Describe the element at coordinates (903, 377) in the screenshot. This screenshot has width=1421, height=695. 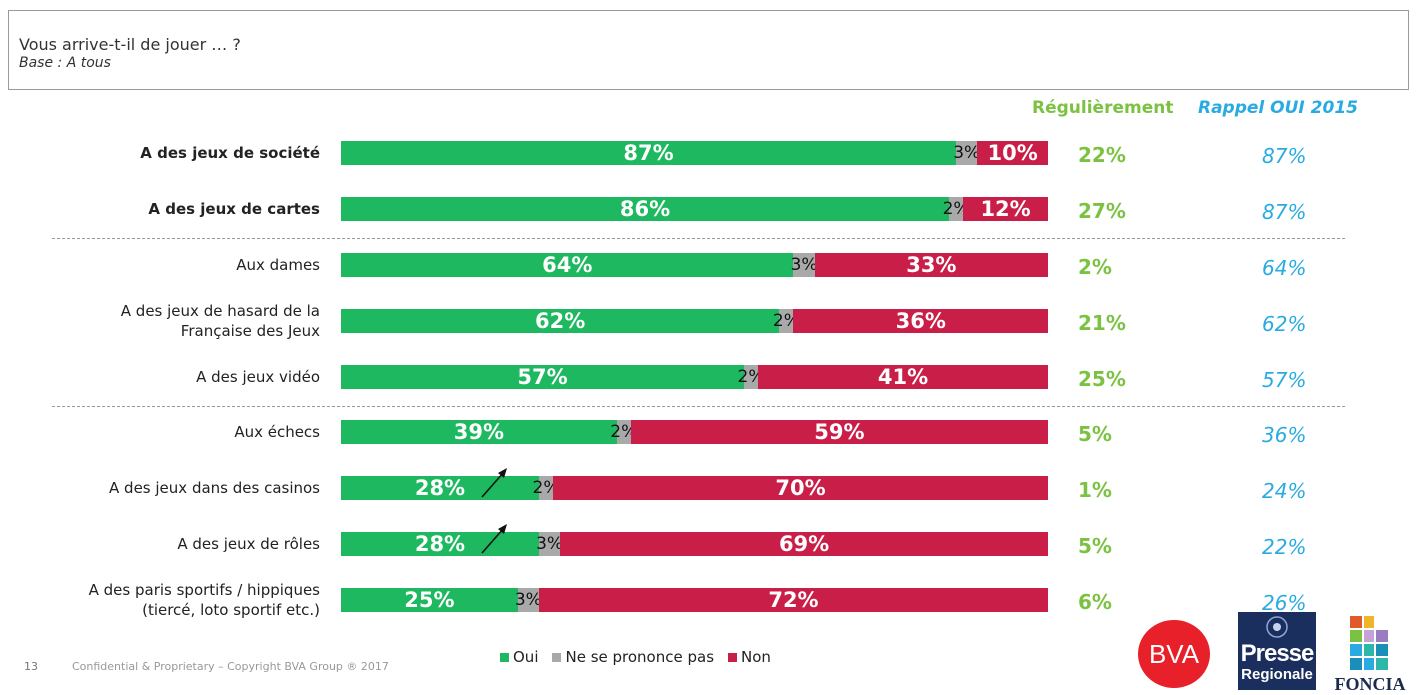
I see `data-label-non: 41%` at that location.